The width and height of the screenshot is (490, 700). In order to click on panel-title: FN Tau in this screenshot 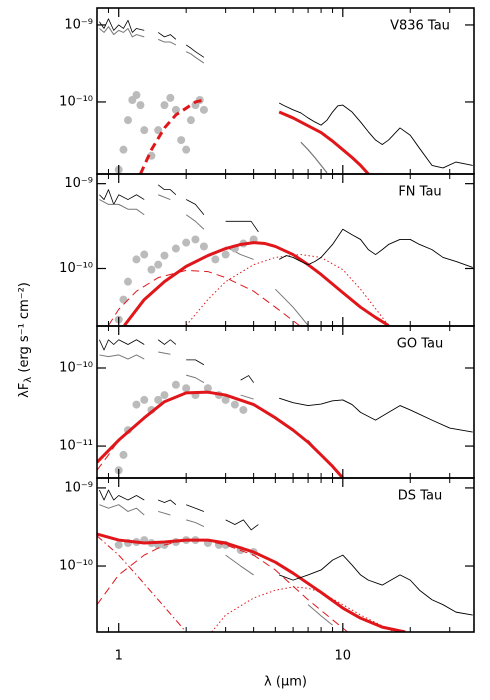, I will do `click(419, 192)`.